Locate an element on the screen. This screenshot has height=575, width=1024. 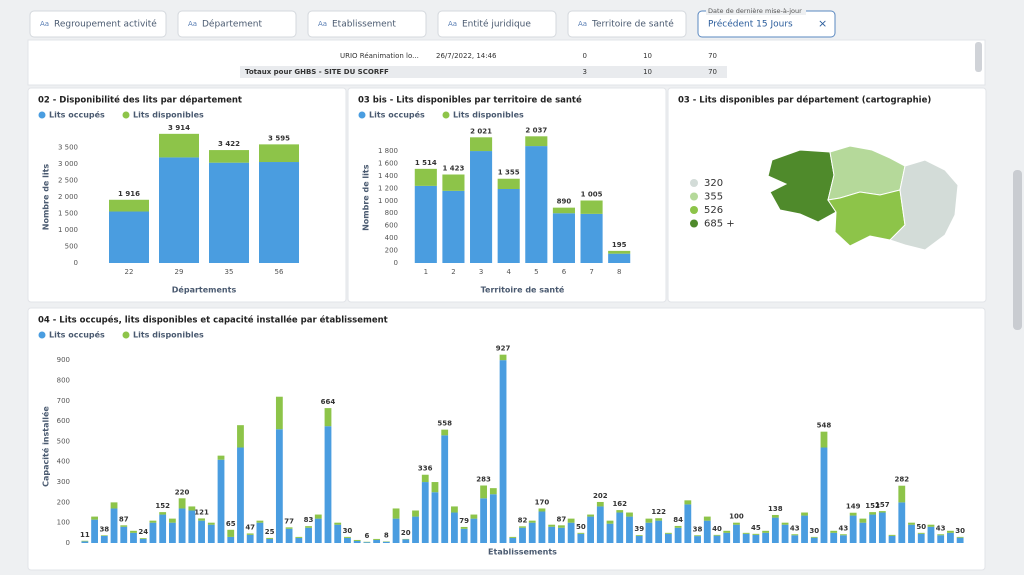
total-label: 38 is located at coordinates (698, 529).